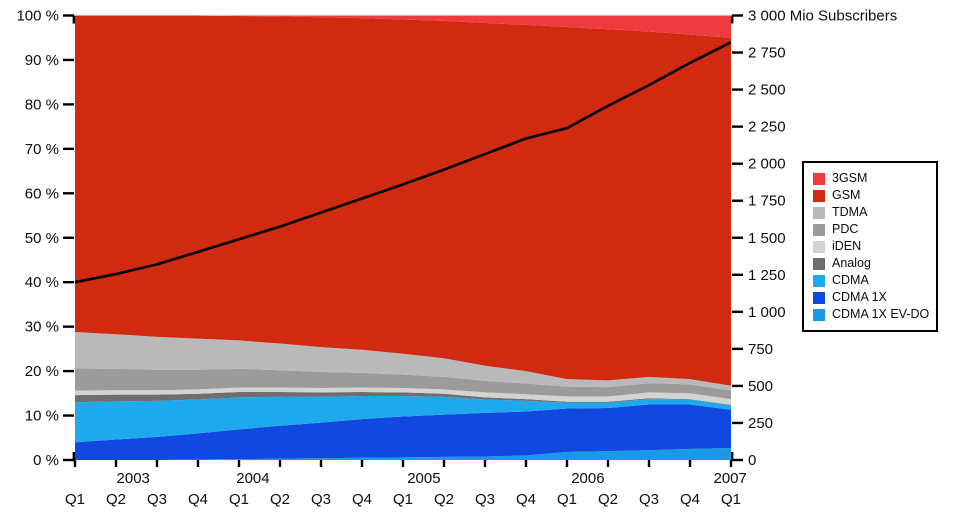  I want to click on legend-item: Analog, so click(870, 263).